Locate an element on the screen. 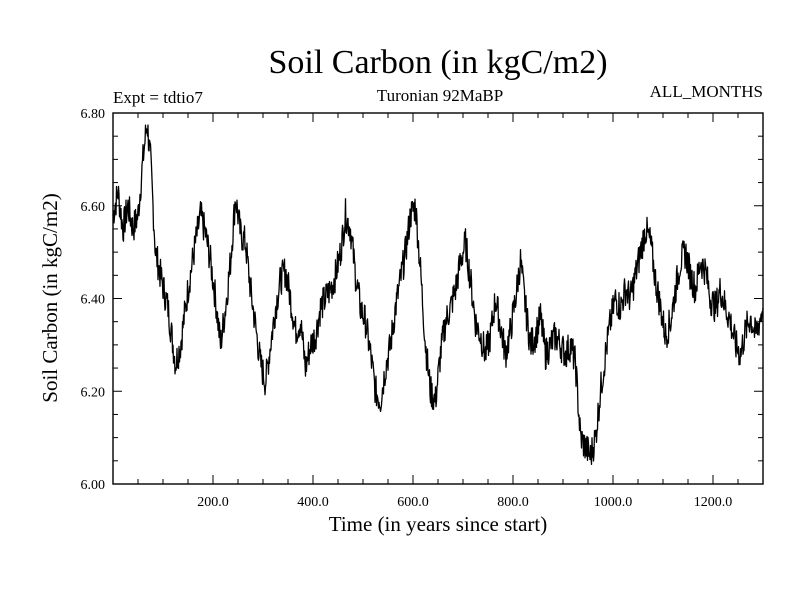 This screenshot has width=800, height=600. x-tick-label: 800.0 is located at coordinates (513, 502).